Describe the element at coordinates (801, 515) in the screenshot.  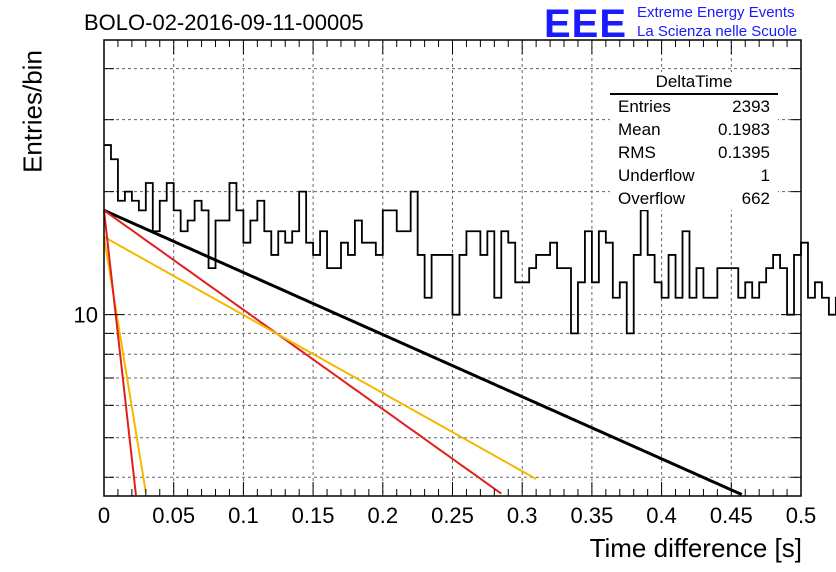
I see `x-tick-label: 0.5` at that location.